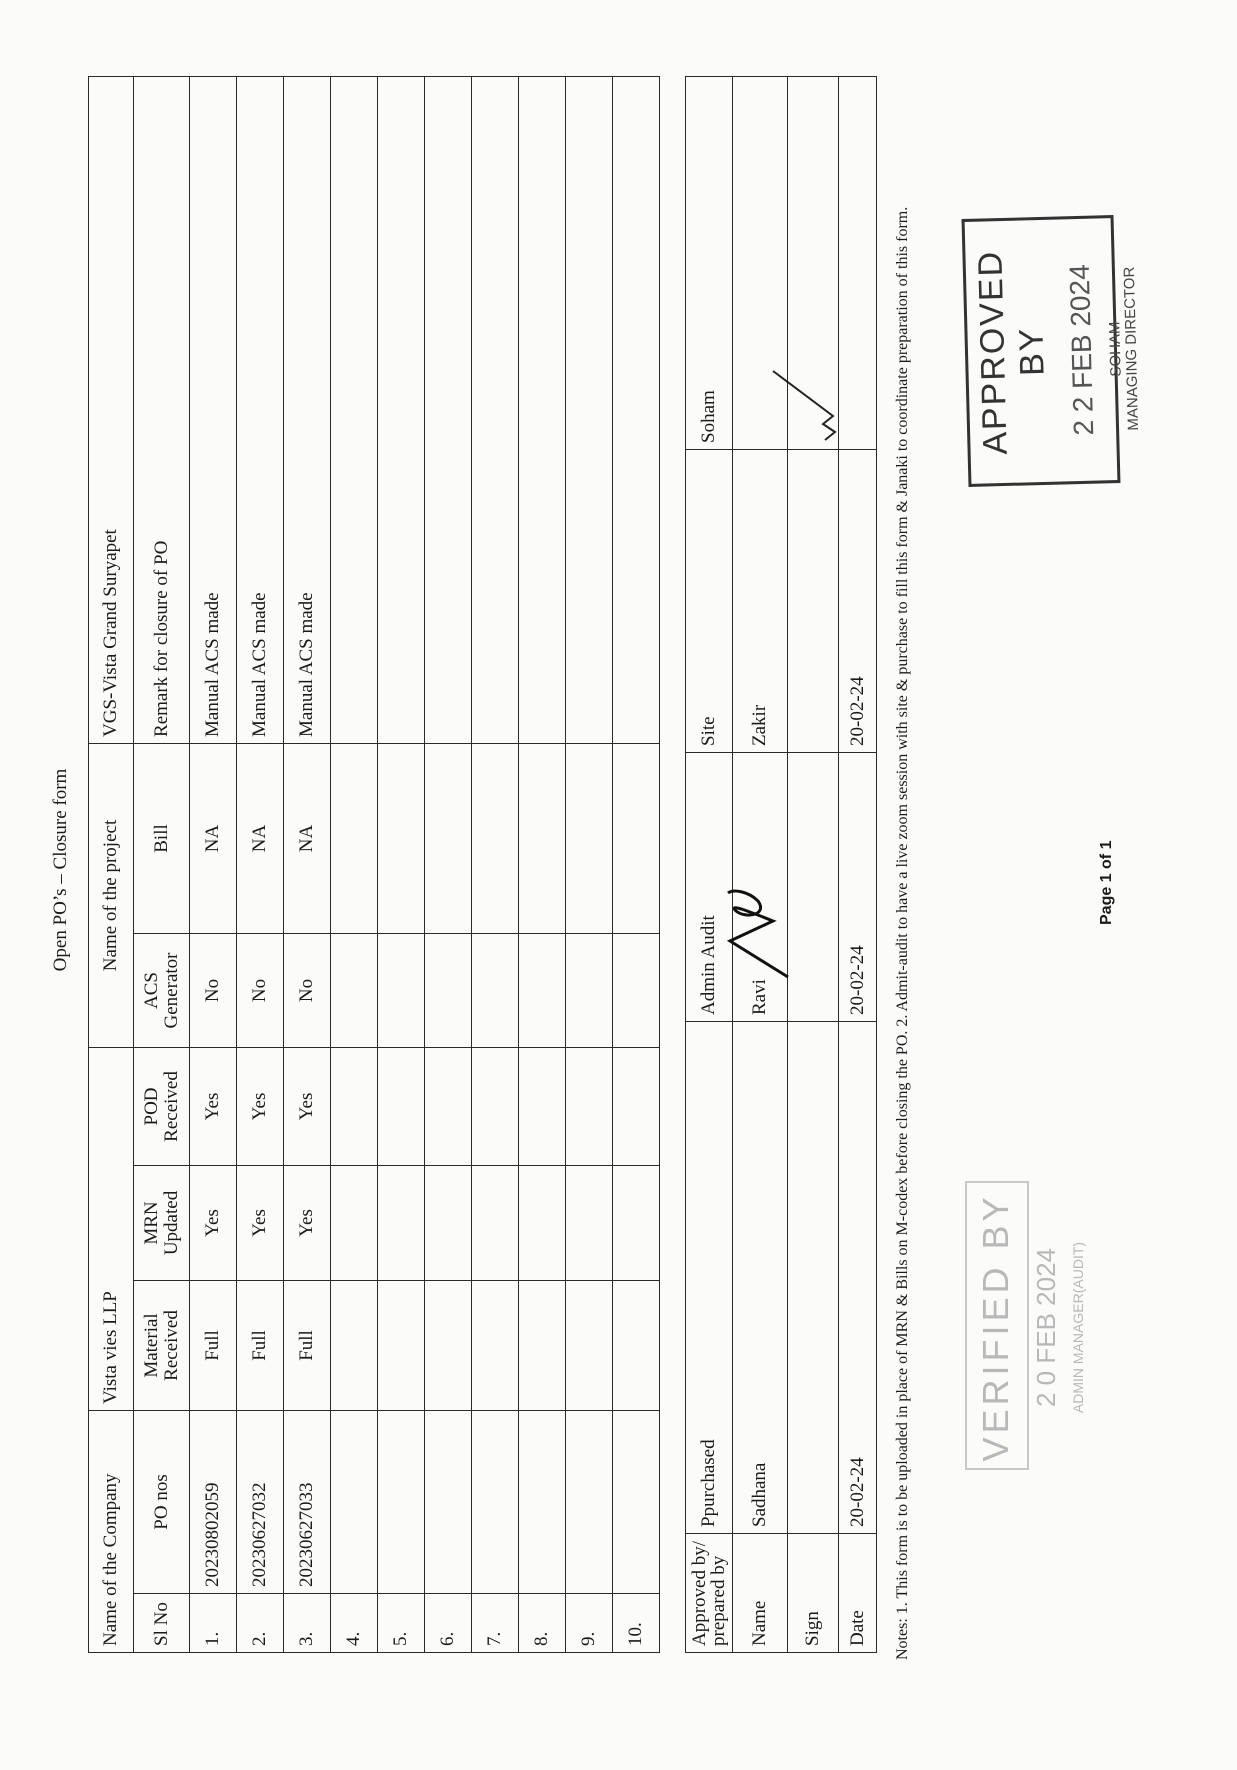  I want to click on date-soham, so click(857, 263).